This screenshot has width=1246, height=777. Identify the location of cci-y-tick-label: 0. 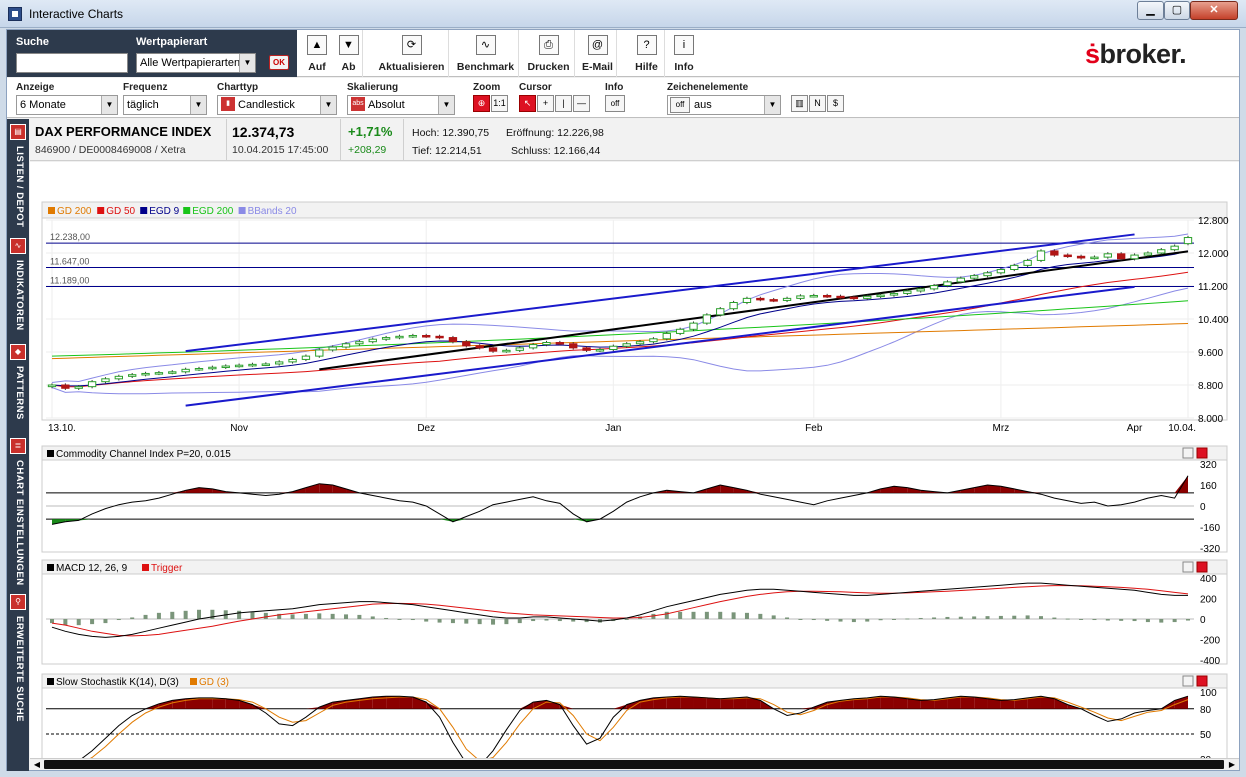
(1203, 507).